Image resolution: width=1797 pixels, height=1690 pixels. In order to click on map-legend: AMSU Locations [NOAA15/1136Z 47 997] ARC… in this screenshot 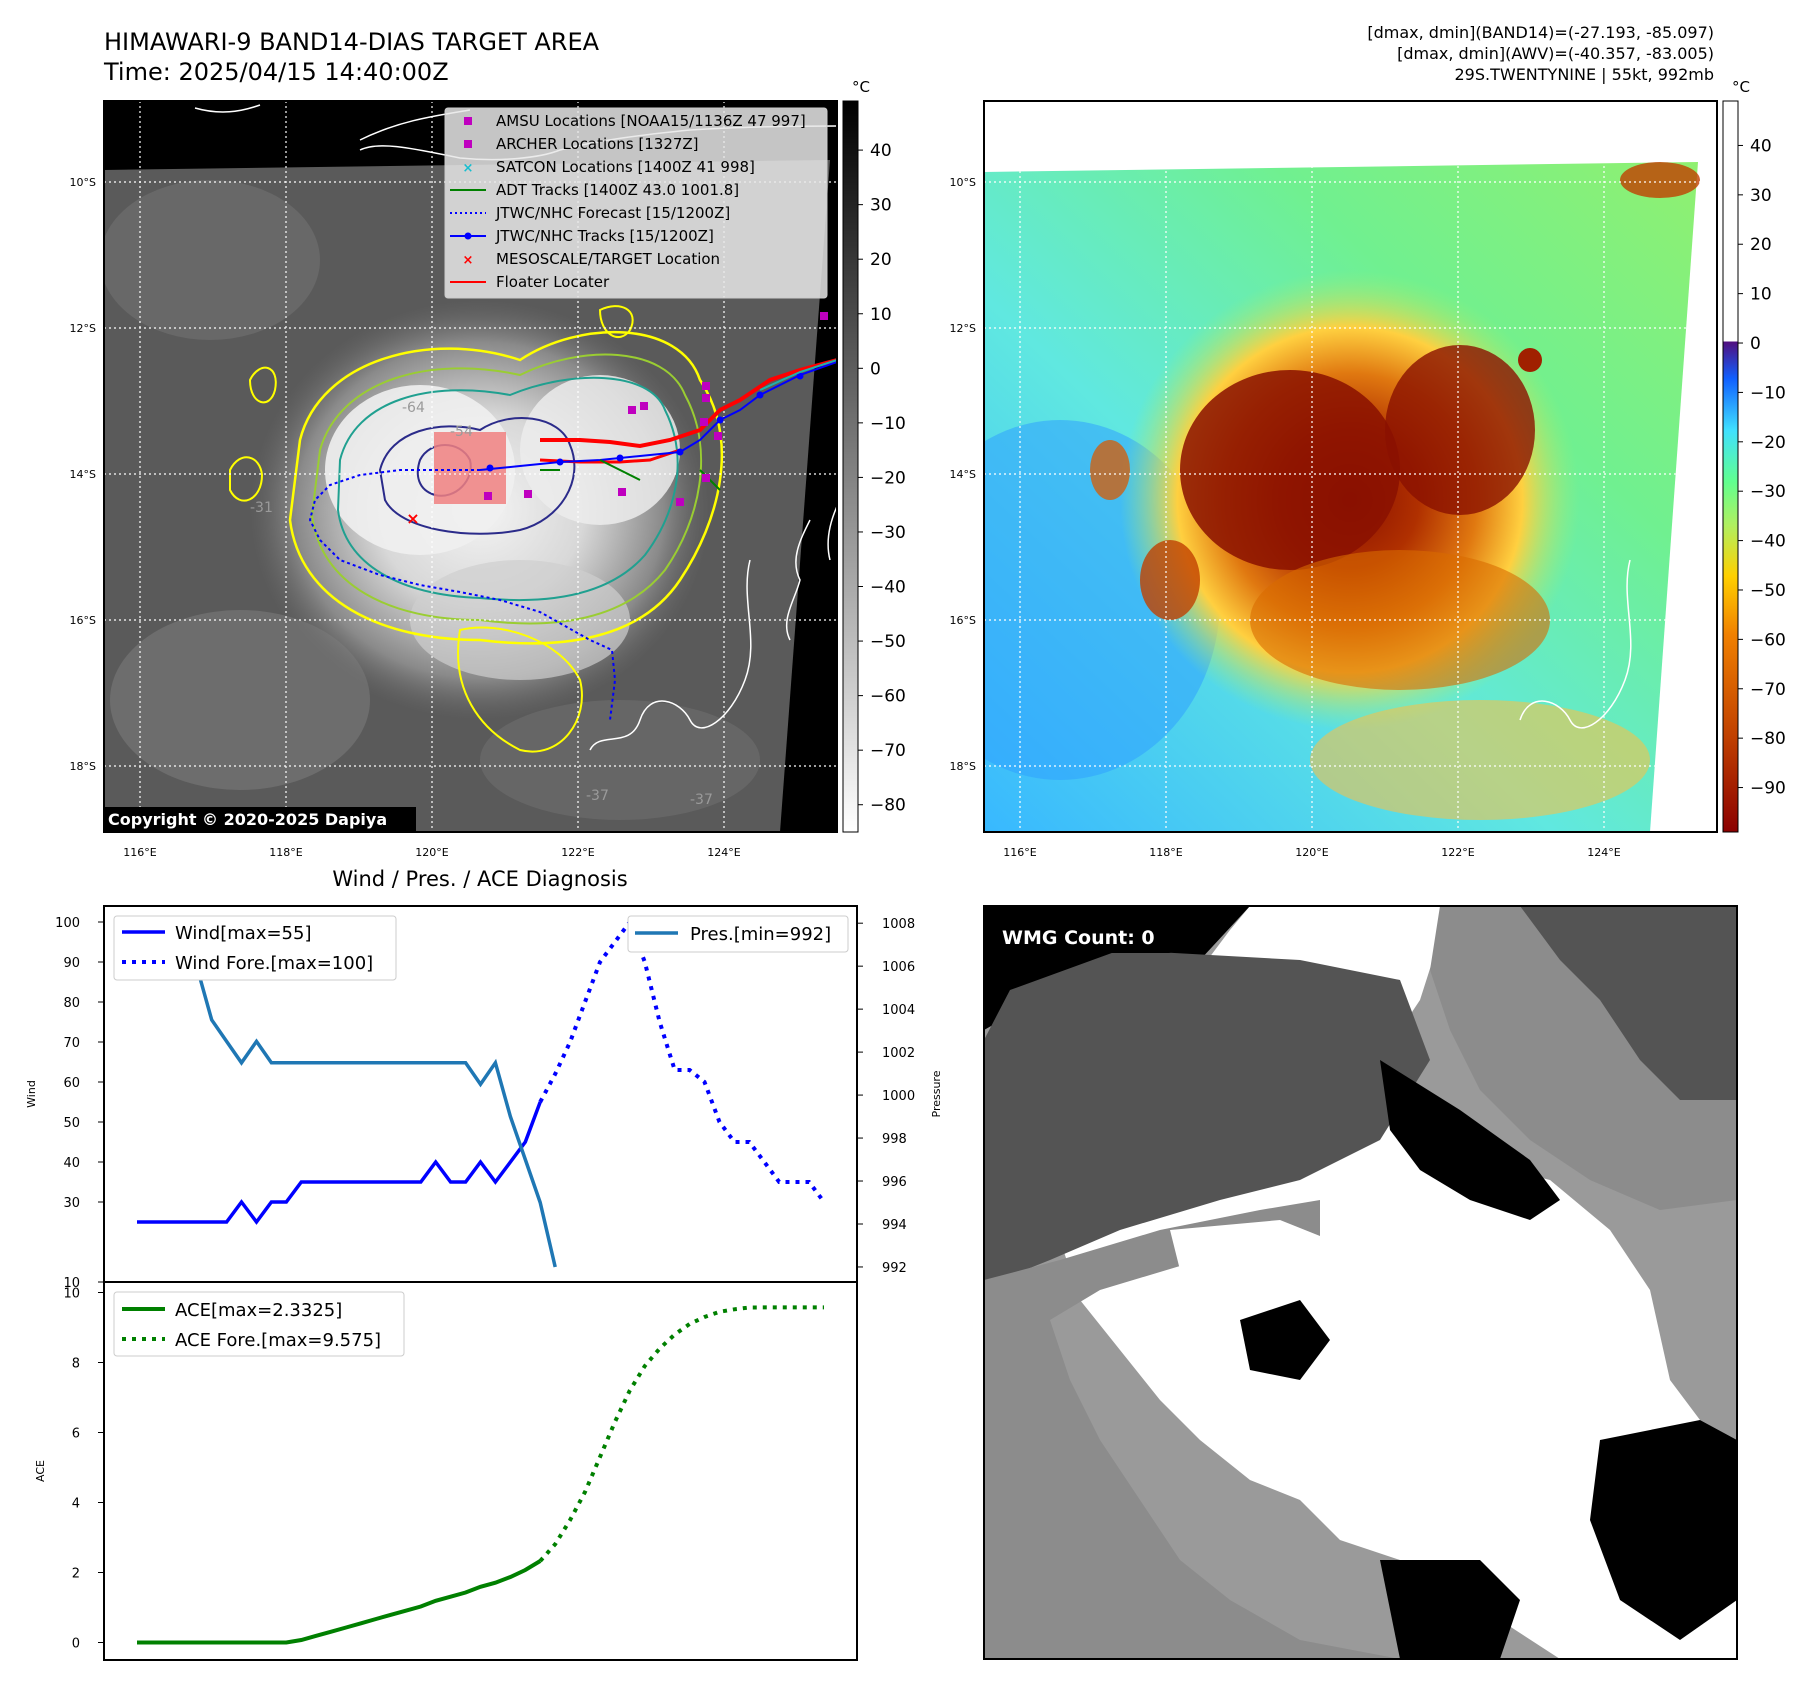, I will do `click(636, 203)`.